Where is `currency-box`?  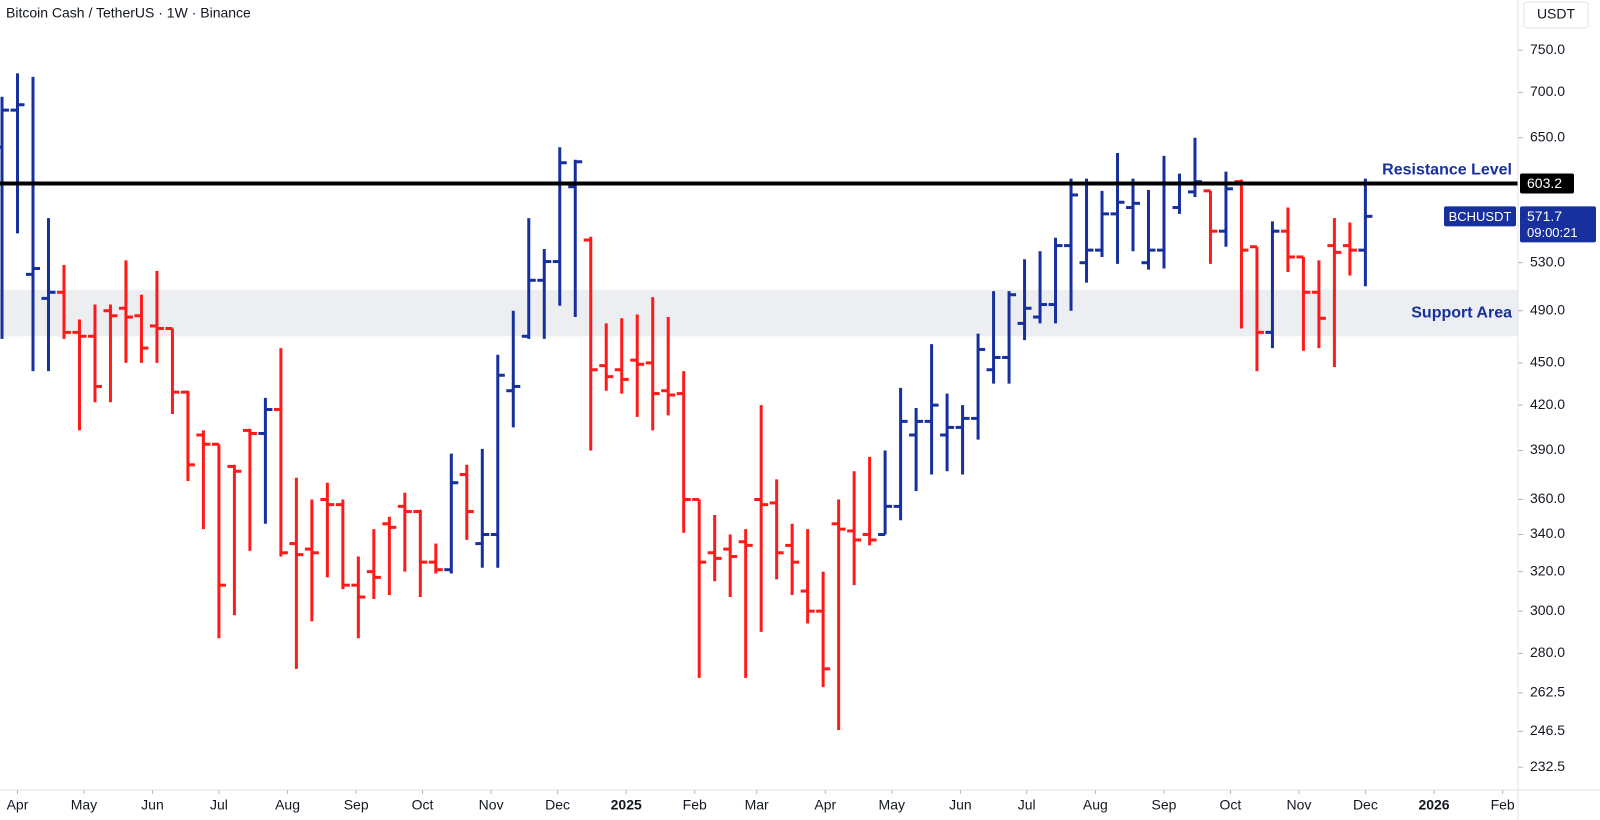
currency-box is located at coordinates (1556, 15).